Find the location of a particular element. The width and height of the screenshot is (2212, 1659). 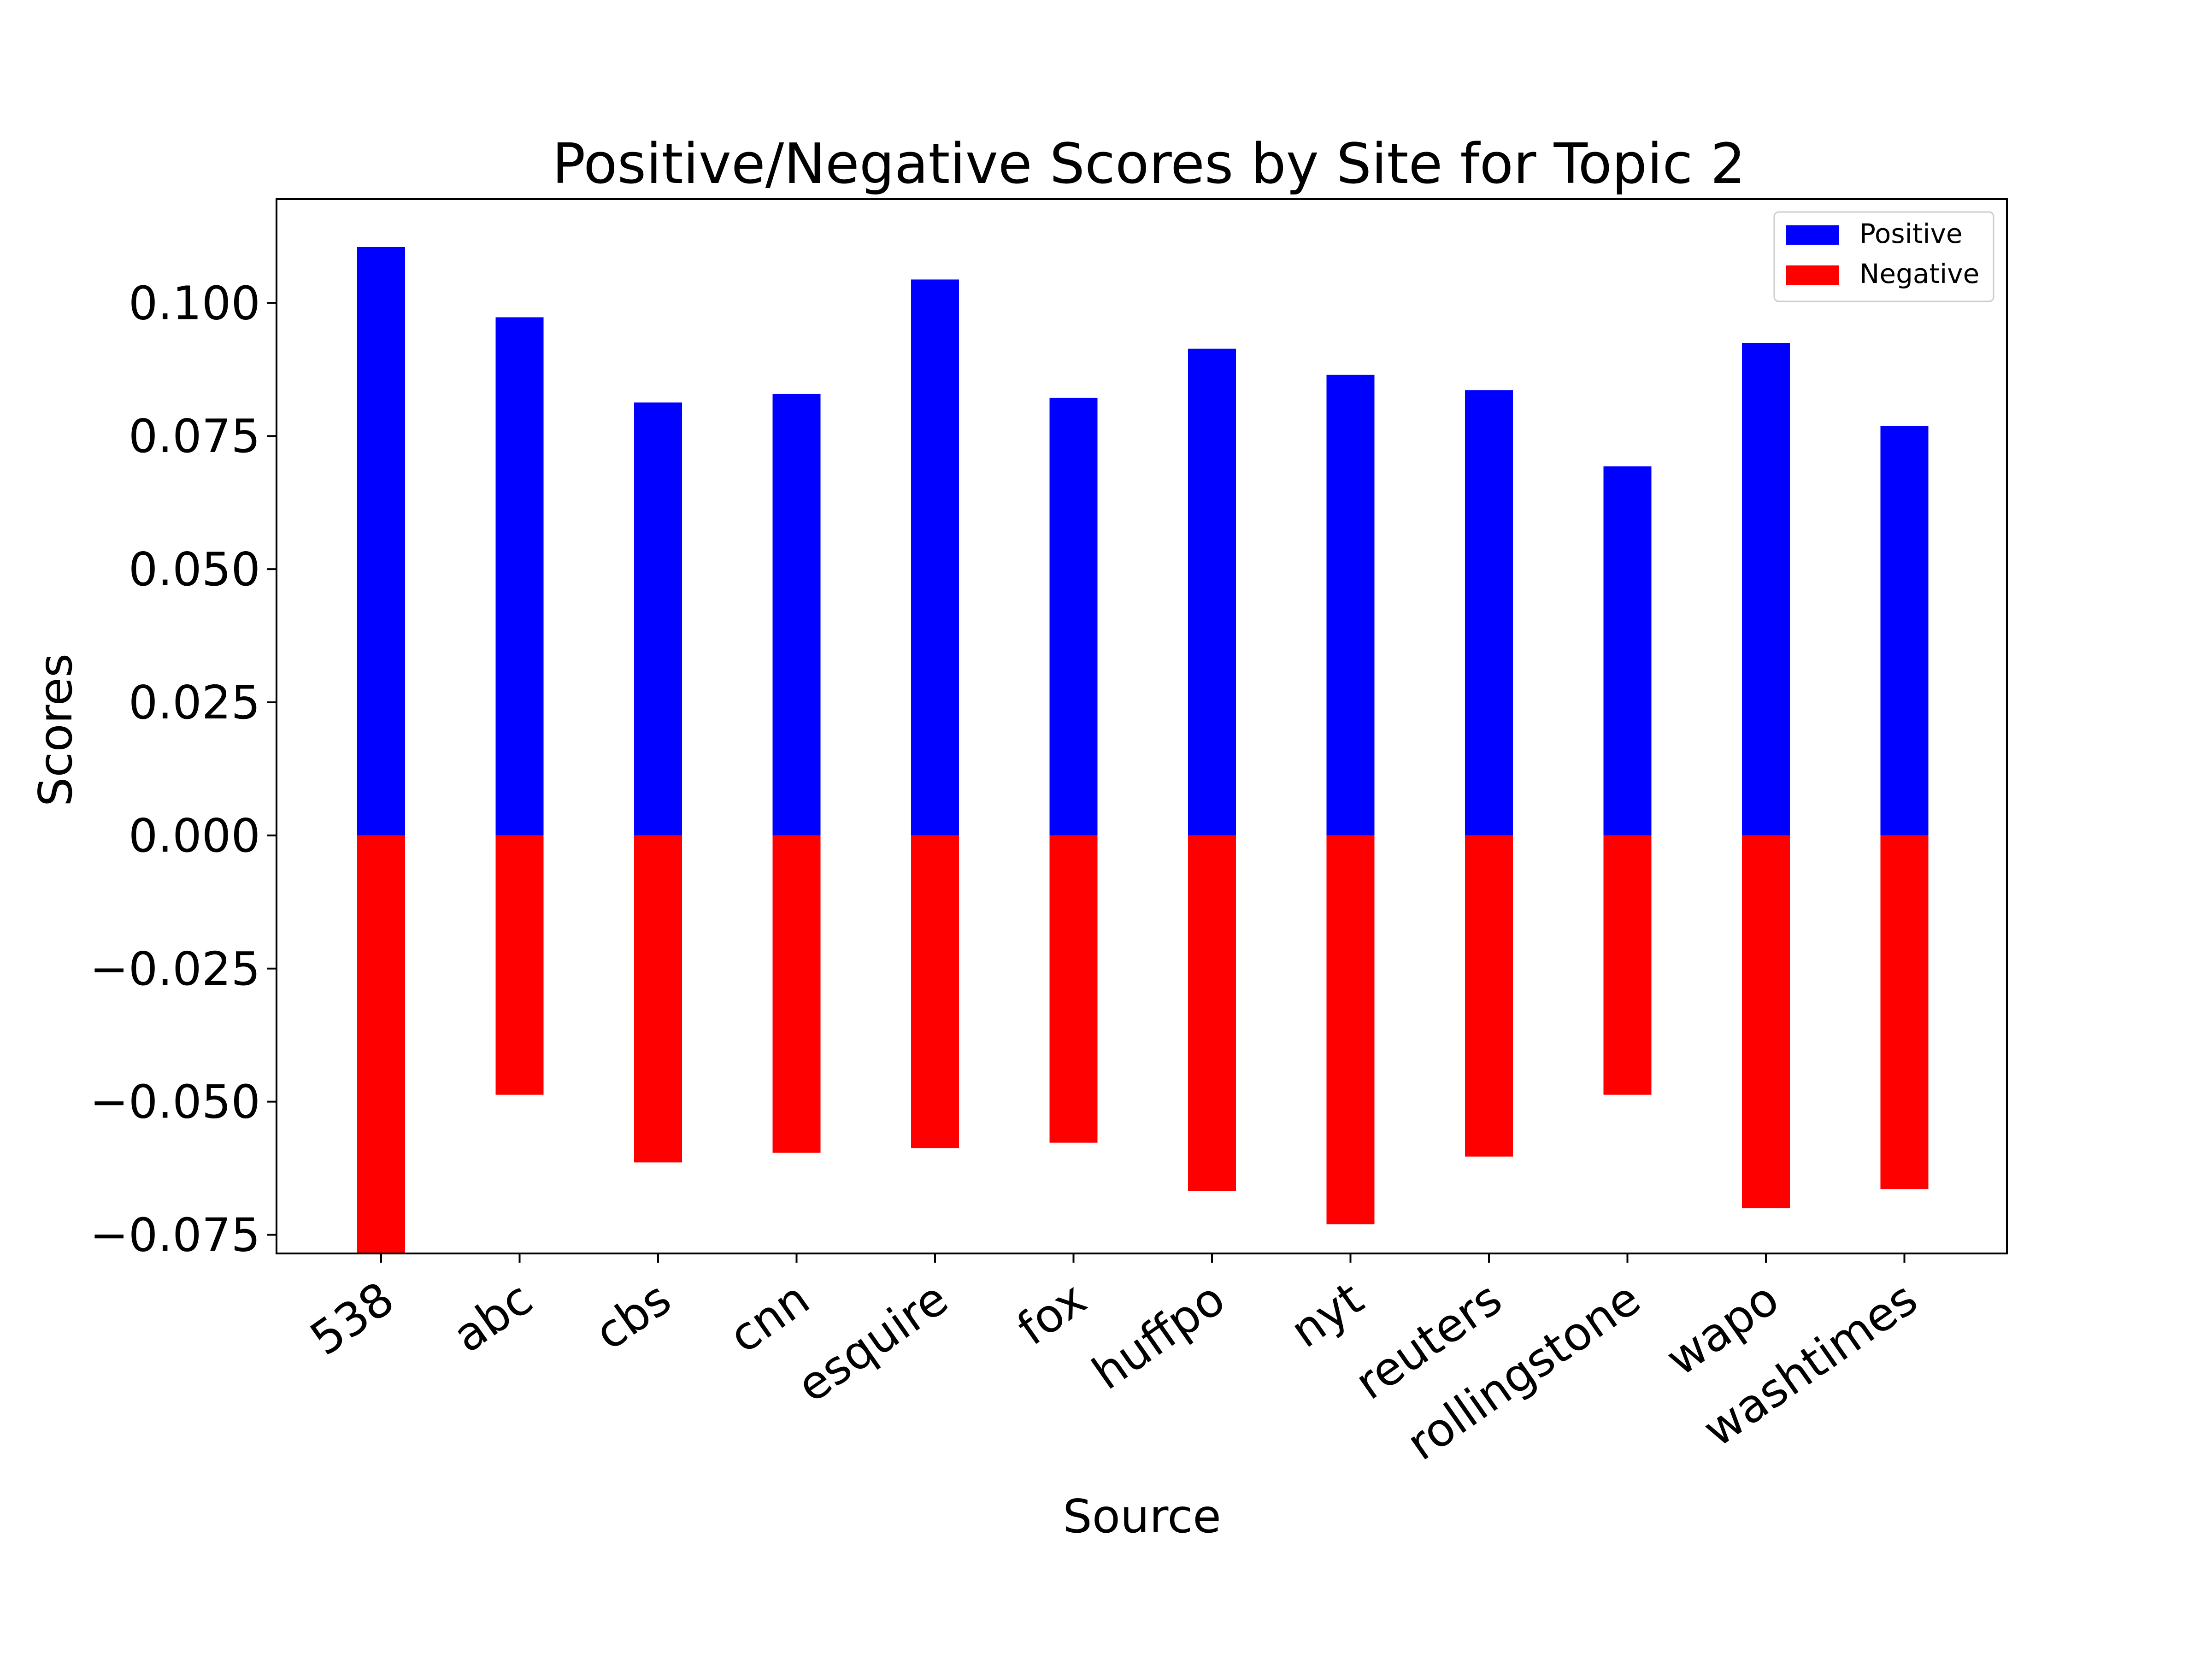

bar-negative-rollingstone is located at coordinates (1627, 965).